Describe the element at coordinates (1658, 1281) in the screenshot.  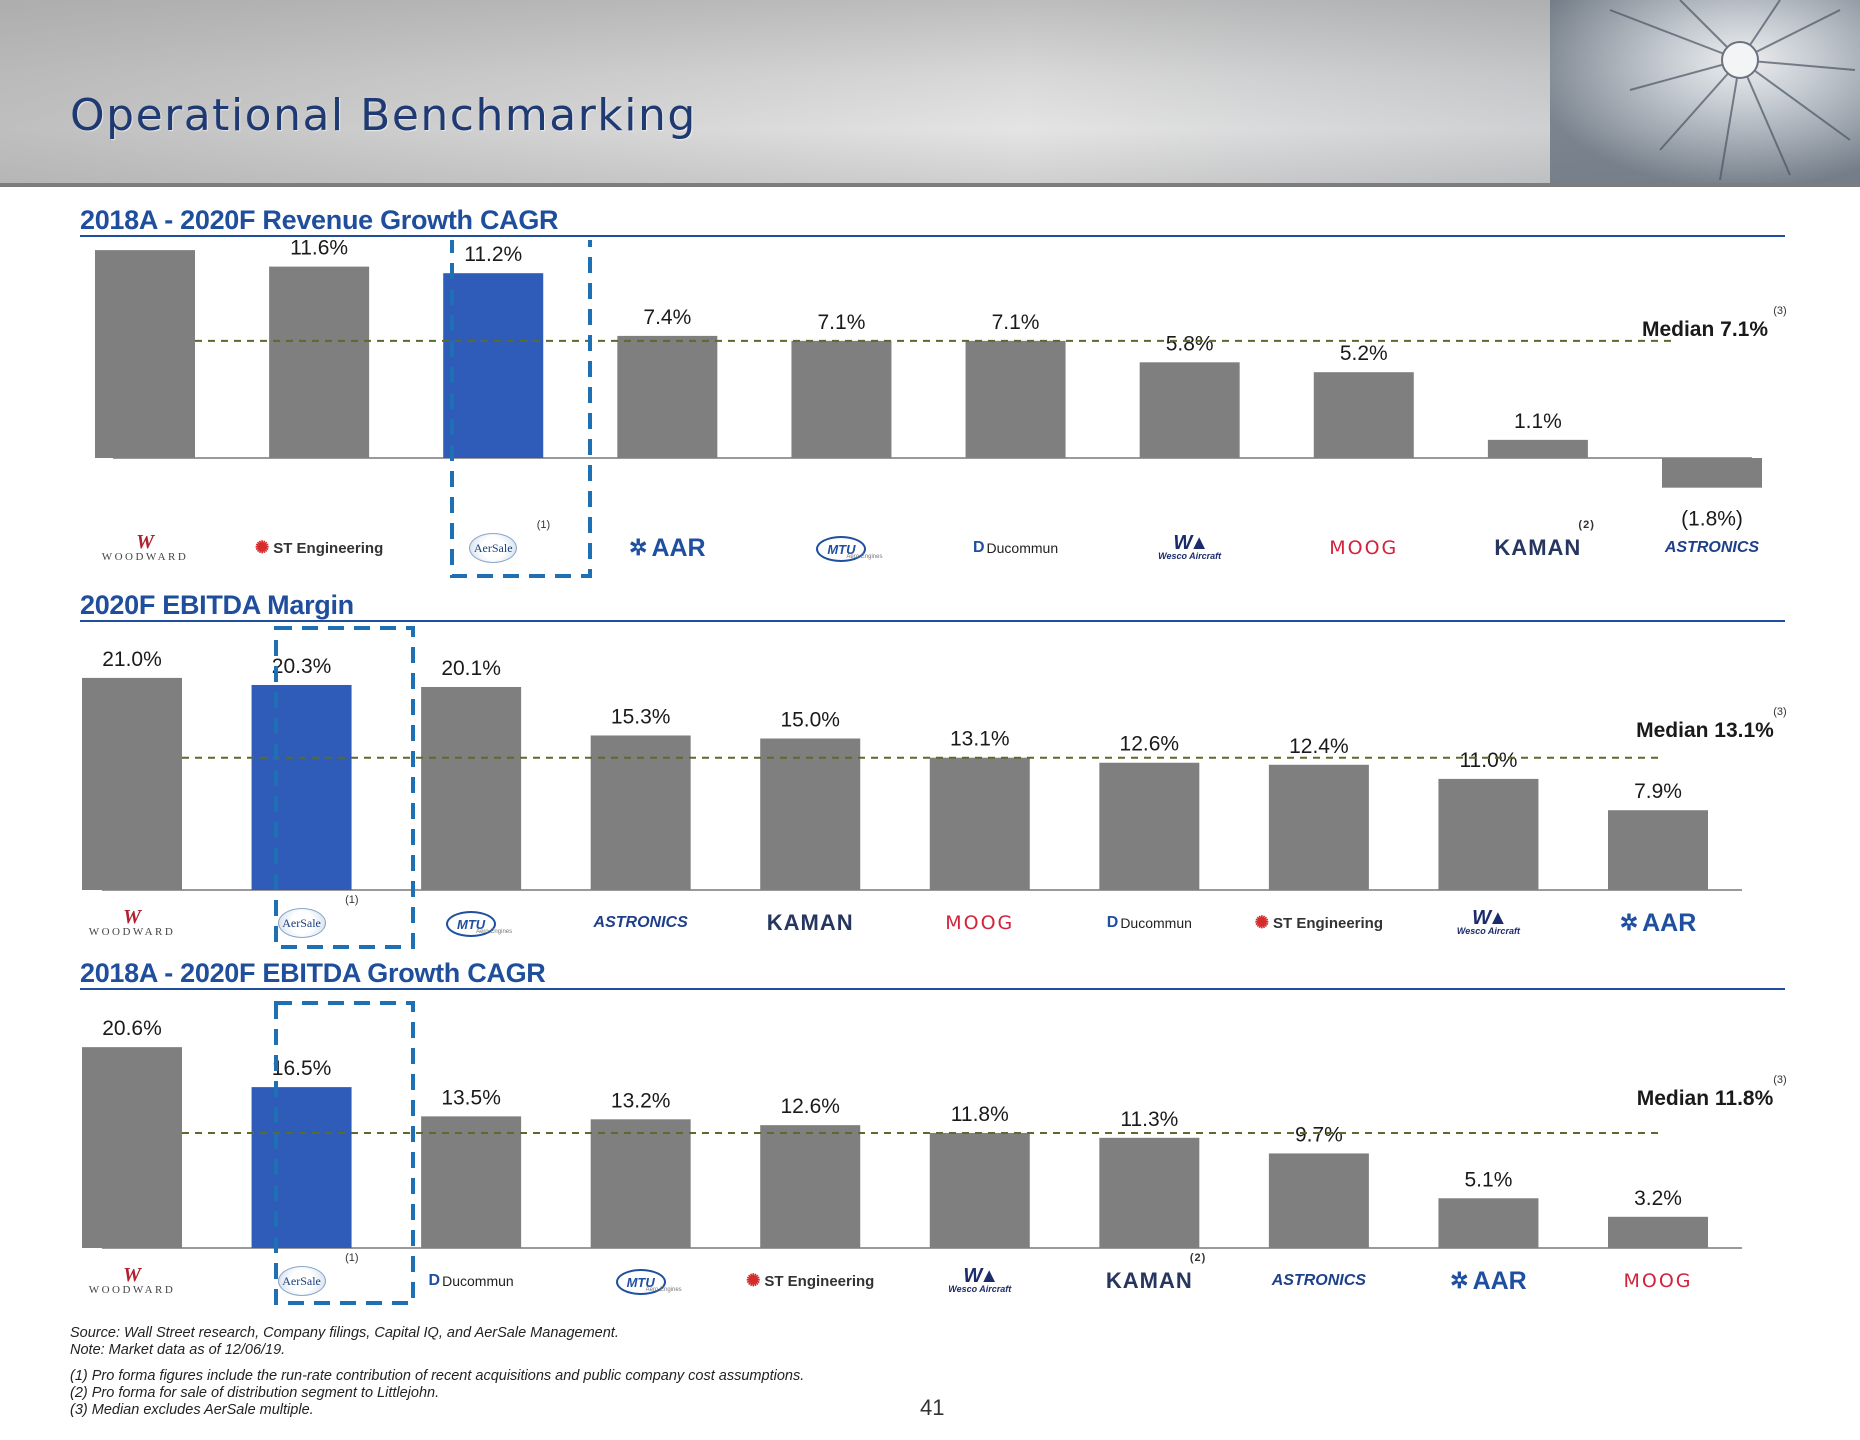
I see `logo-text: MOOG` at that location.